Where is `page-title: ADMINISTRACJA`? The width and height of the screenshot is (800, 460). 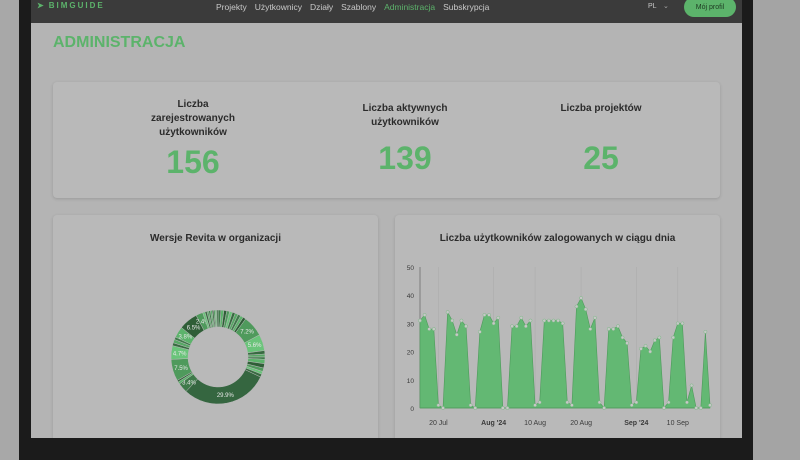 page-title: ADMINISTRACJA is located at coordinates (119, 42).